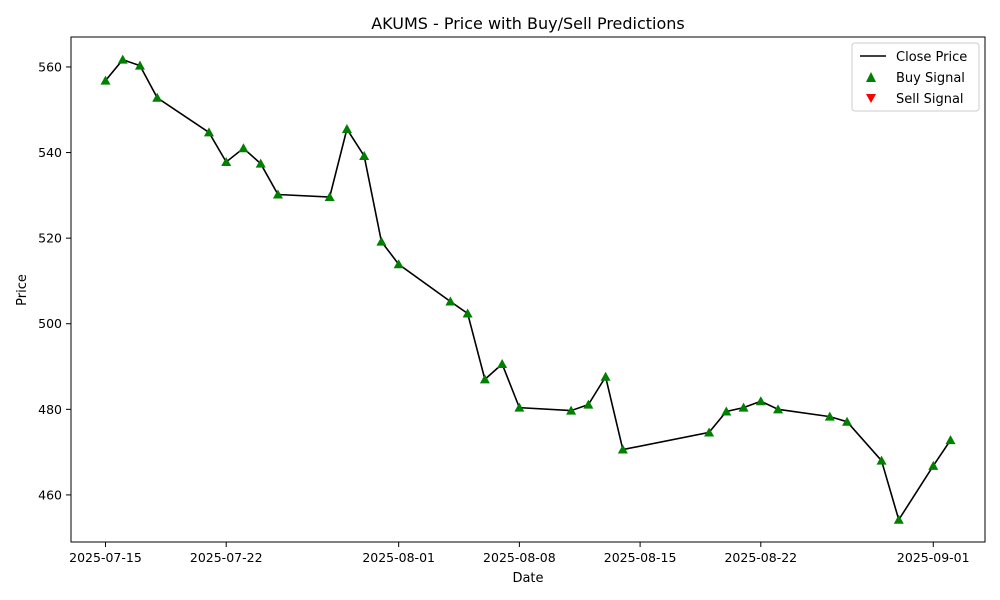 This screenshot has width=1000, height=600. What do you see at coordinates (640, 557) in the screenshot?
I see `x-tick-label: 2025-08-15` at bounding box center [640, 557].